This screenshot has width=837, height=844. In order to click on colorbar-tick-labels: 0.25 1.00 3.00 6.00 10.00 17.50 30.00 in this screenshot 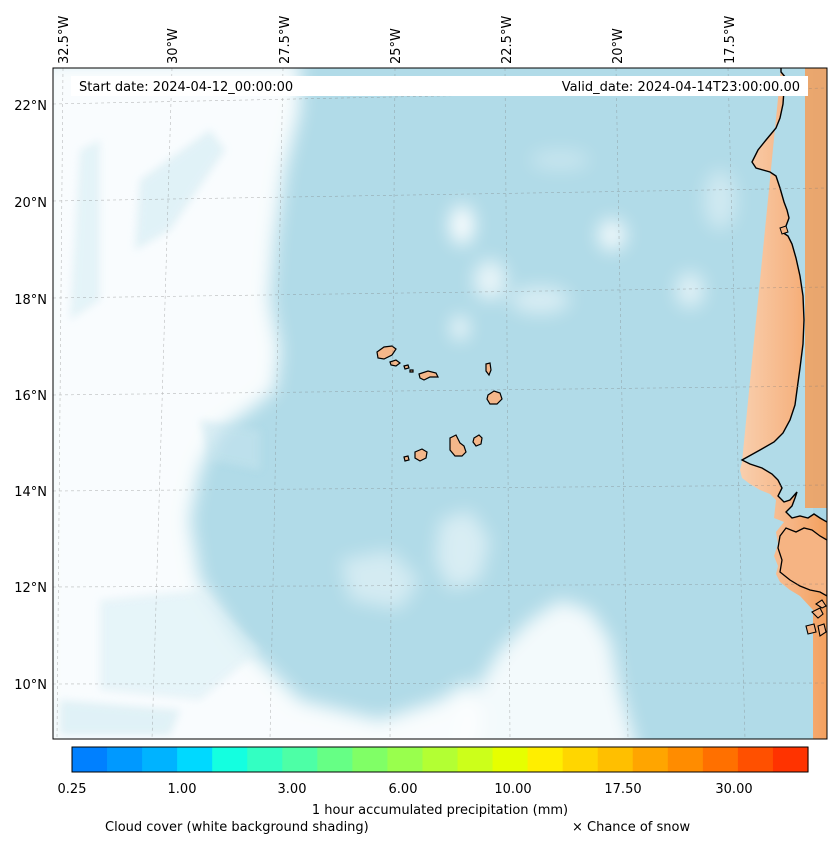, I will do `click(405, 789)`.